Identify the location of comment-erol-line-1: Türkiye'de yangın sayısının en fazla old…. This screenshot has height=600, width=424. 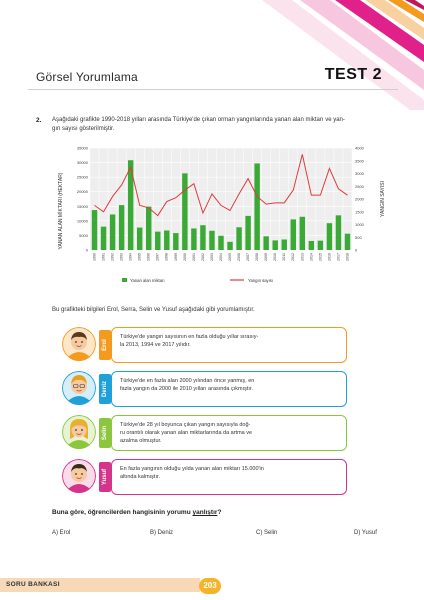
(189, 337).